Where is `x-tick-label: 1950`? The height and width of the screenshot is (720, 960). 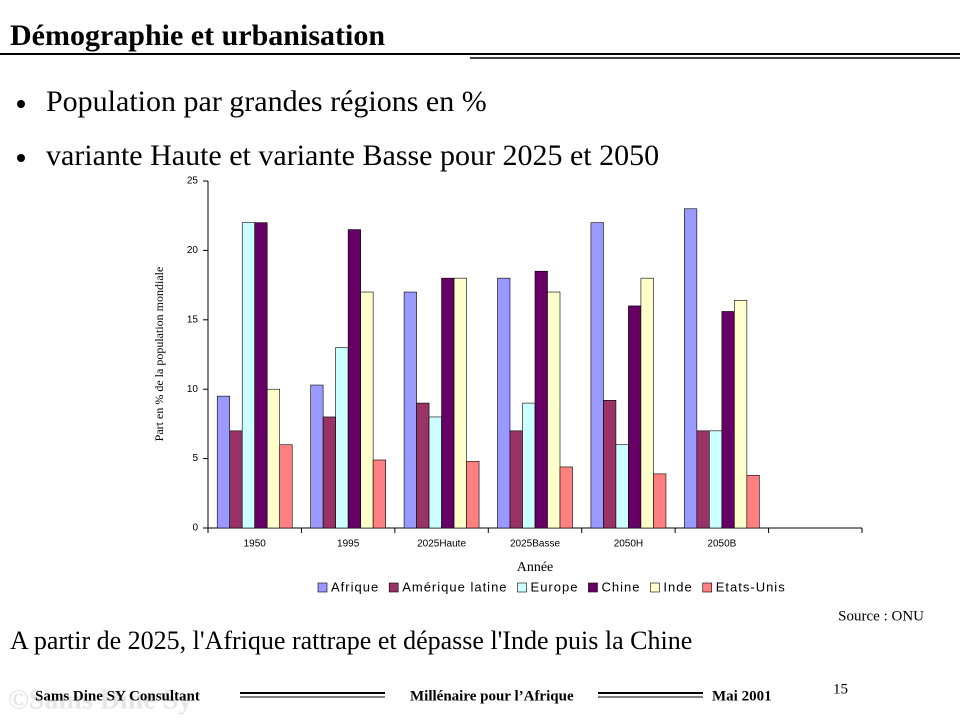
x-tick-label: 1950 is located at coordinates (255, 544).